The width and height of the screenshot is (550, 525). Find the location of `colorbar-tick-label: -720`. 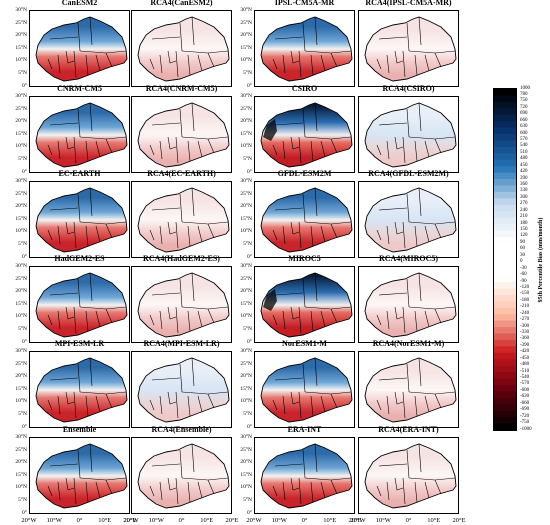

colorbar-tick-label: -720 is located at coordinates (525, 416).